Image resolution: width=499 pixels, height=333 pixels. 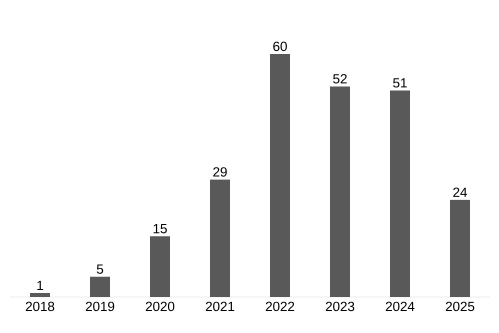 What do you see at coordinates (280, 307) in the screenshot?
I see `x-tick-label: 2022` at bounding box center [280, 307].